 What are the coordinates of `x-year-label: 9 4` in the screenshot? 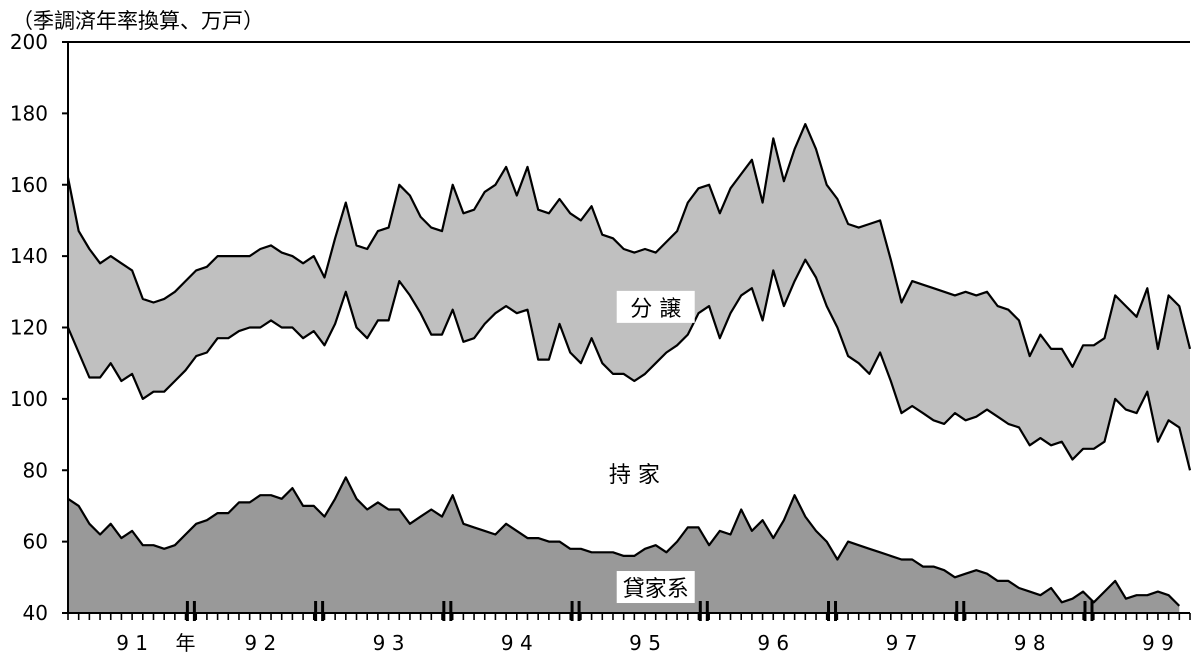 It's located at (517, 643).